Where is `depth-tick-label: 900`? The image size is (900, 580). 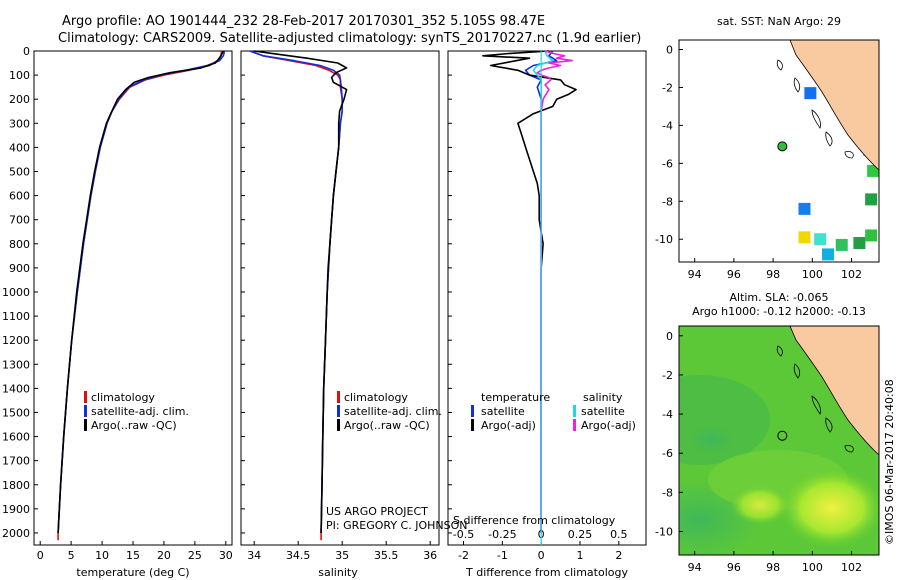
depth-tick-label: 900 is located at coordinates (19, 268).